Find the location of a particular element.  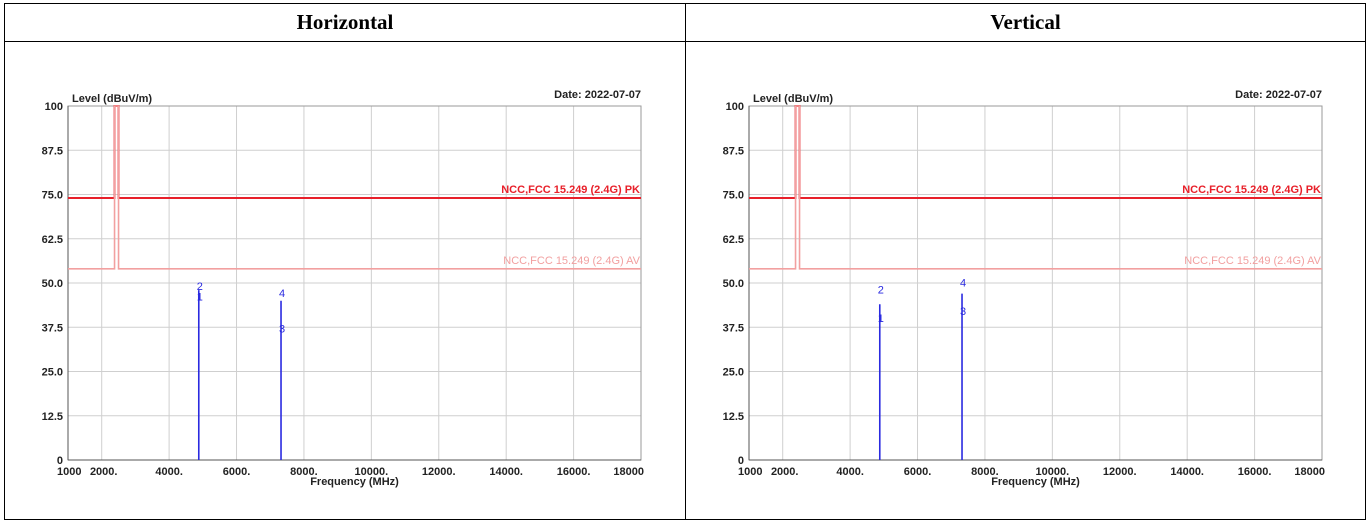

column-divider is located at coordinates (685, 261).